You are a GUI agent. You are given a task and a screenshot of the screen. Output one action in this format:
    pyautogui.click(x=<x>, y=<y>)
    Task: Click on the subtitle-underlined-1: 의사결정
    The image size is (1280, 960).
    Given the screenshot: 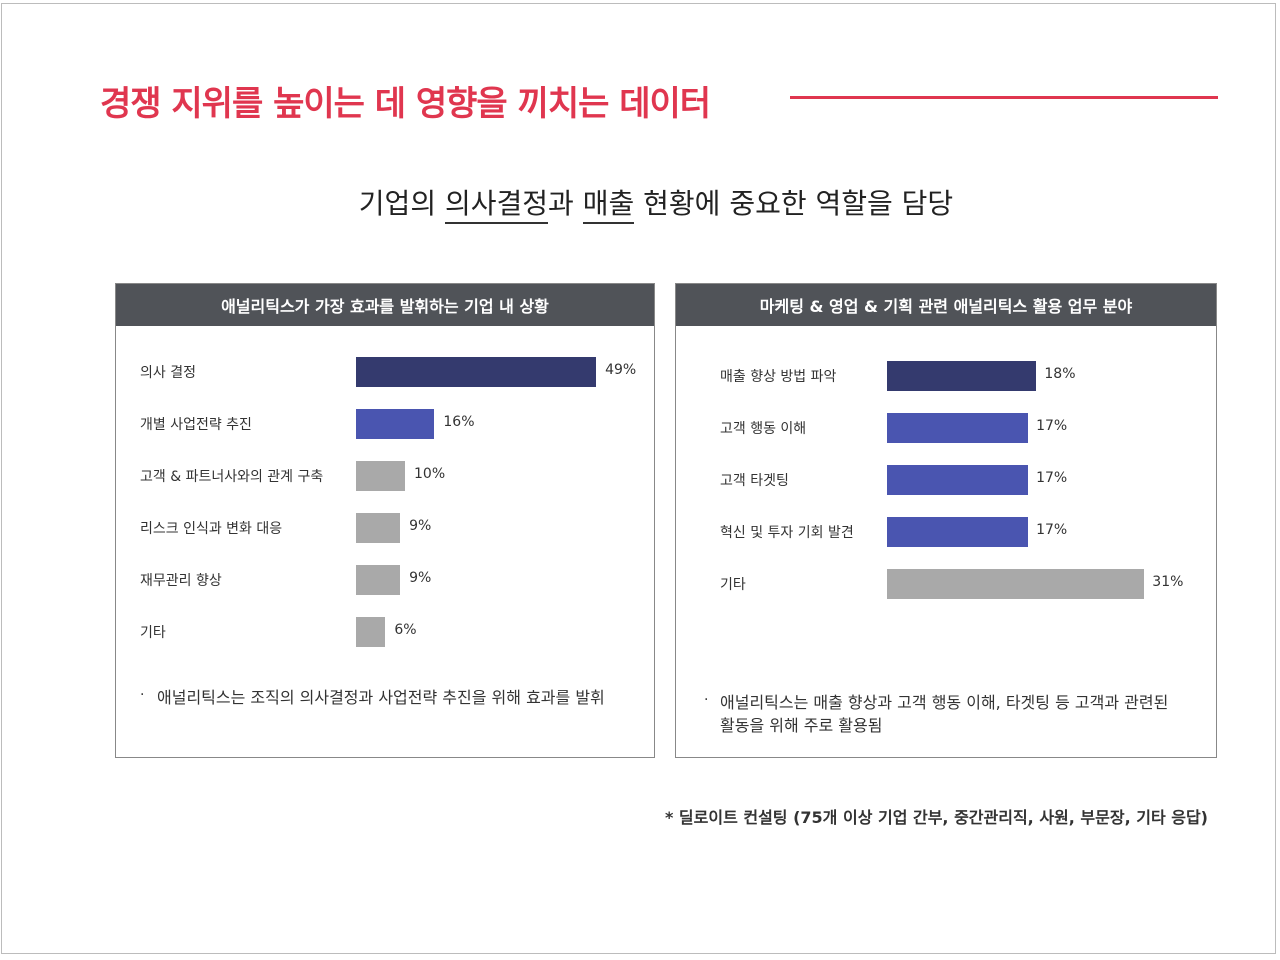 What is the action you would take?
    pyautogui.click(x=496, y=205)
    